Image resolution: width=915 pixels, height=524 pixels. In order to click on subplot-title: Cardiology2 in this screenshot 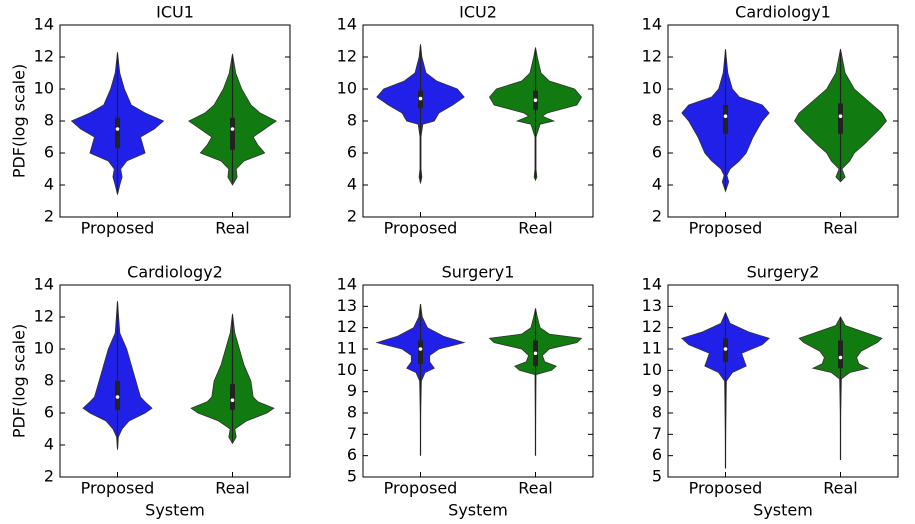, I will do `click(175, 272)`.